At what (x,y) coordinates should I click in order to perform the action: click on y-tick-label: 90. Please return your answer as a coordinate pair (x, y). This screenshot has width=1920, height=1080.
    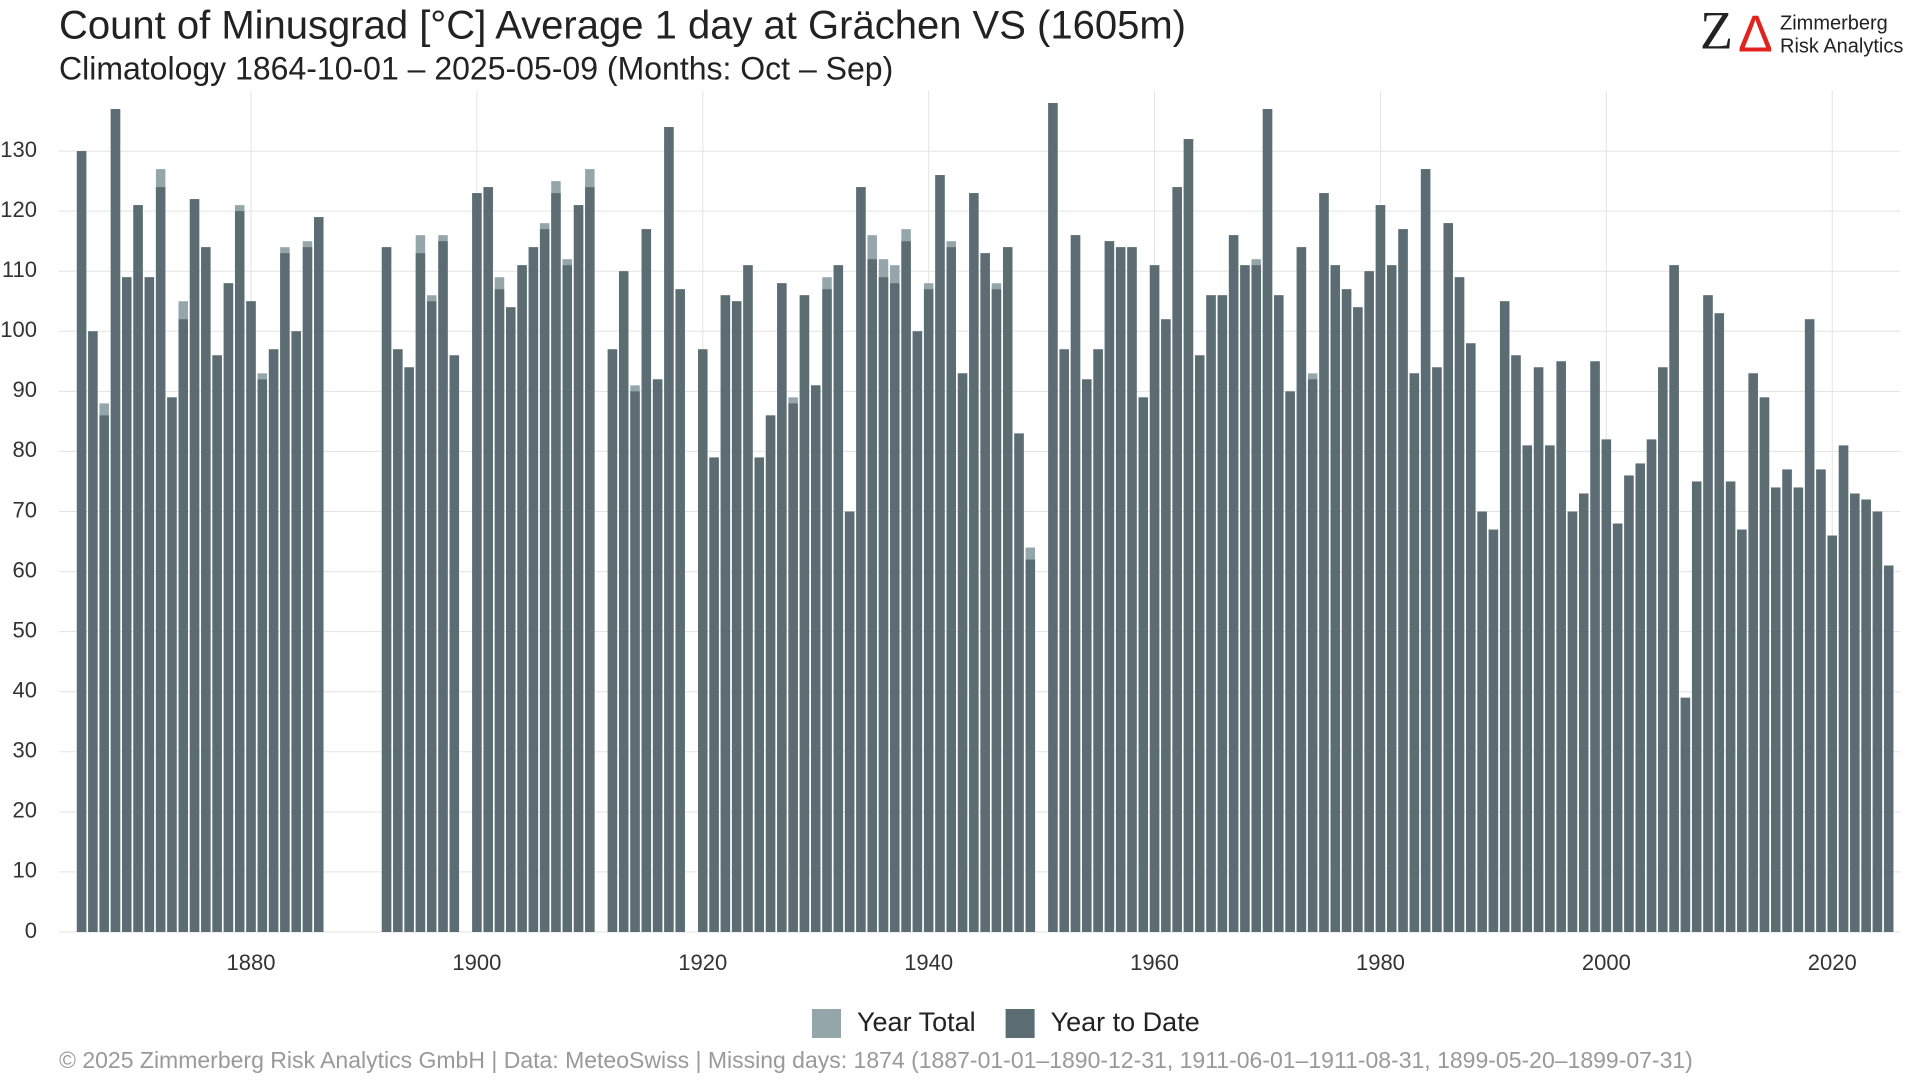
    Looking at the image, I should click on (25, 389).